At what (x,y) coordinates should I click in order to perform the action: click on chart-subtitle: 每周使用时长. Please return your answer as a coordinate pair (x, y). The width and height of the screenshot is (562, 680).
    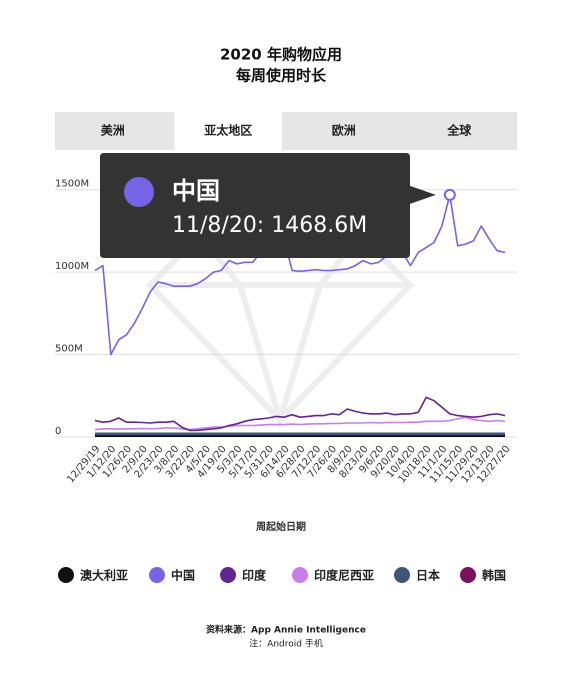
    Looking at the image, I should click on (281, 76).